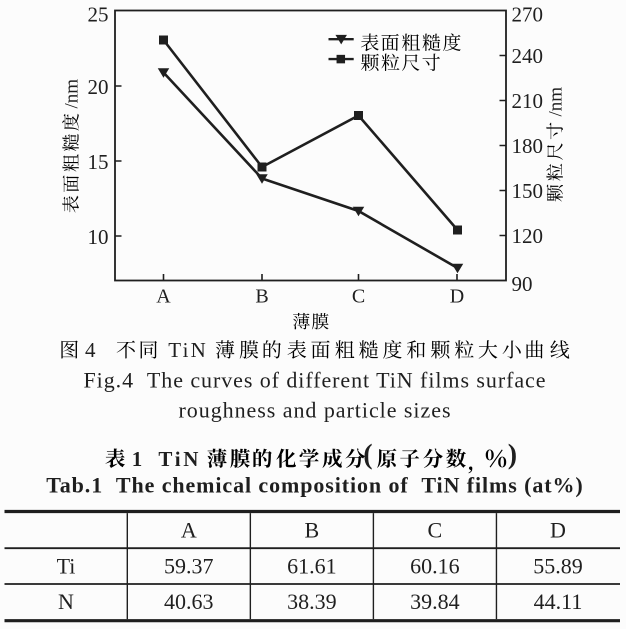  What do you see at coordinates (528, 146) in the screenshot?
I see `svg-text: 180` at bounding box center [528, 146].